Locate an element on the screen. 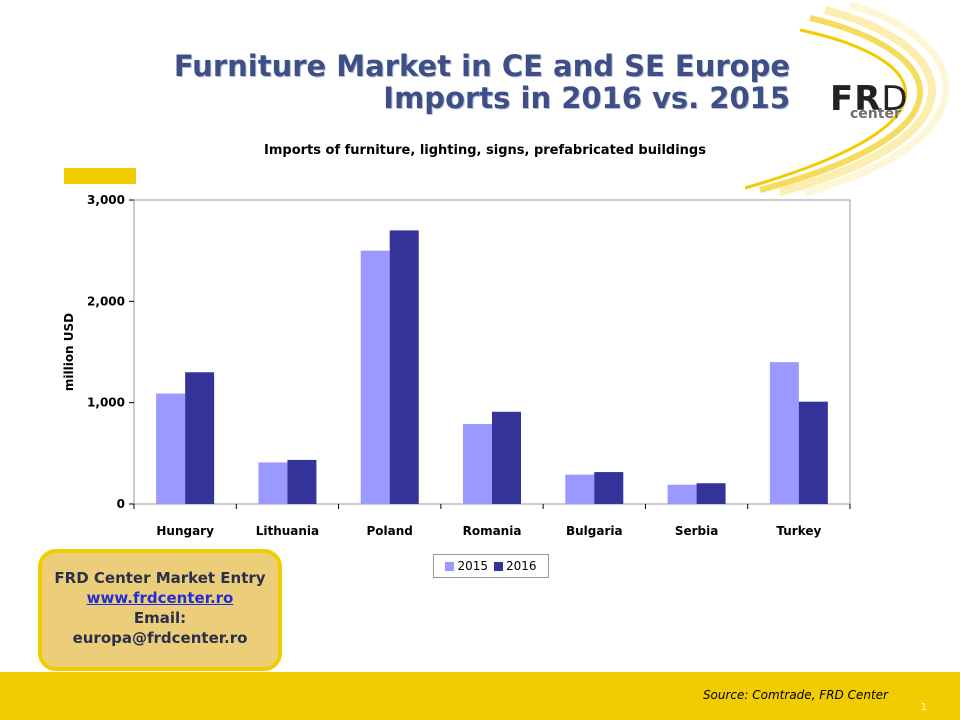 This screenshot has height=720, width=960. y-tick-label: 2,000 is located at coordinates (106, 301).